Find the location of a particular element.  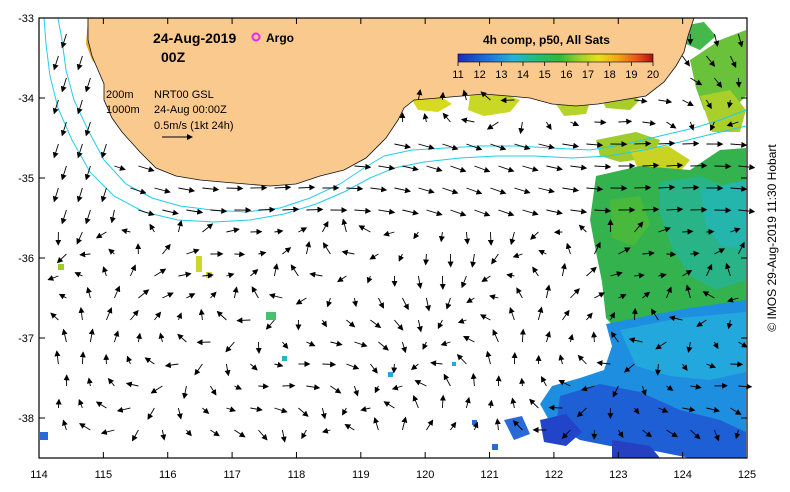

y-tick-label: -33 is located at coordinates (26, 19).